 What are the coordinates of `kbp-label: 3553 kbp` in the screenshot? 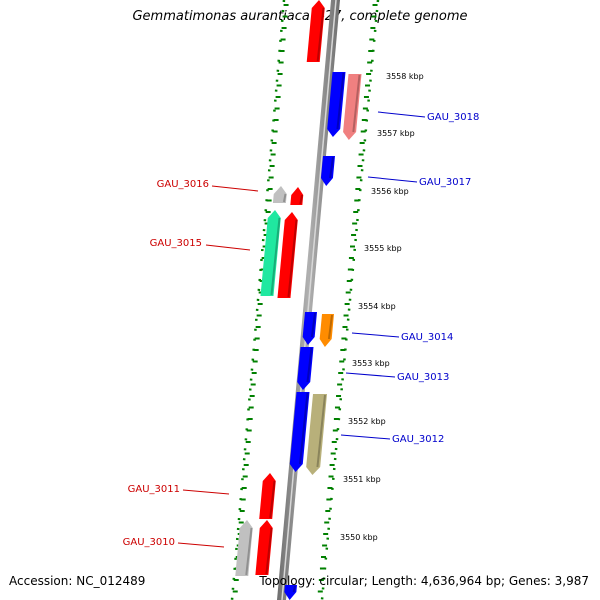 It's located at (371, 363).